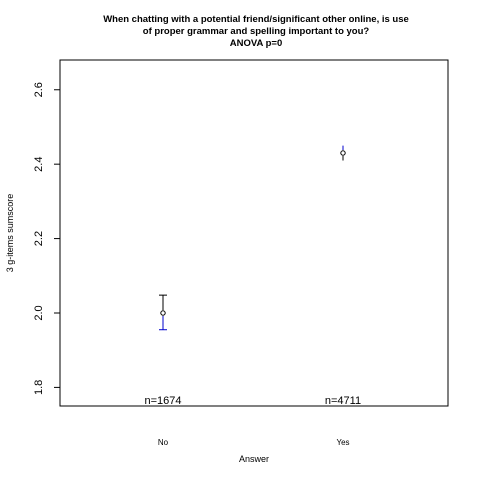  Describe the element at coordinates (39, 312) in the screenshot. I see `y-tick-label-1: 2.0` at that location.